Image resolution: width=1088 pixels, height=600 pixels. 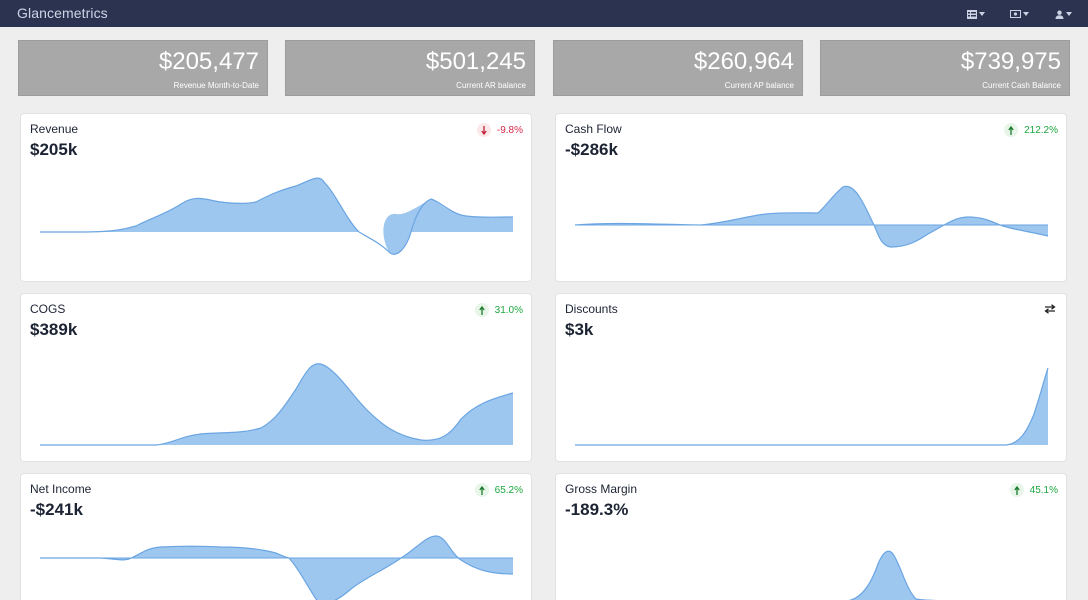 I want to click on card-discounts: Discounts $3k, so click(x=811, y=377).